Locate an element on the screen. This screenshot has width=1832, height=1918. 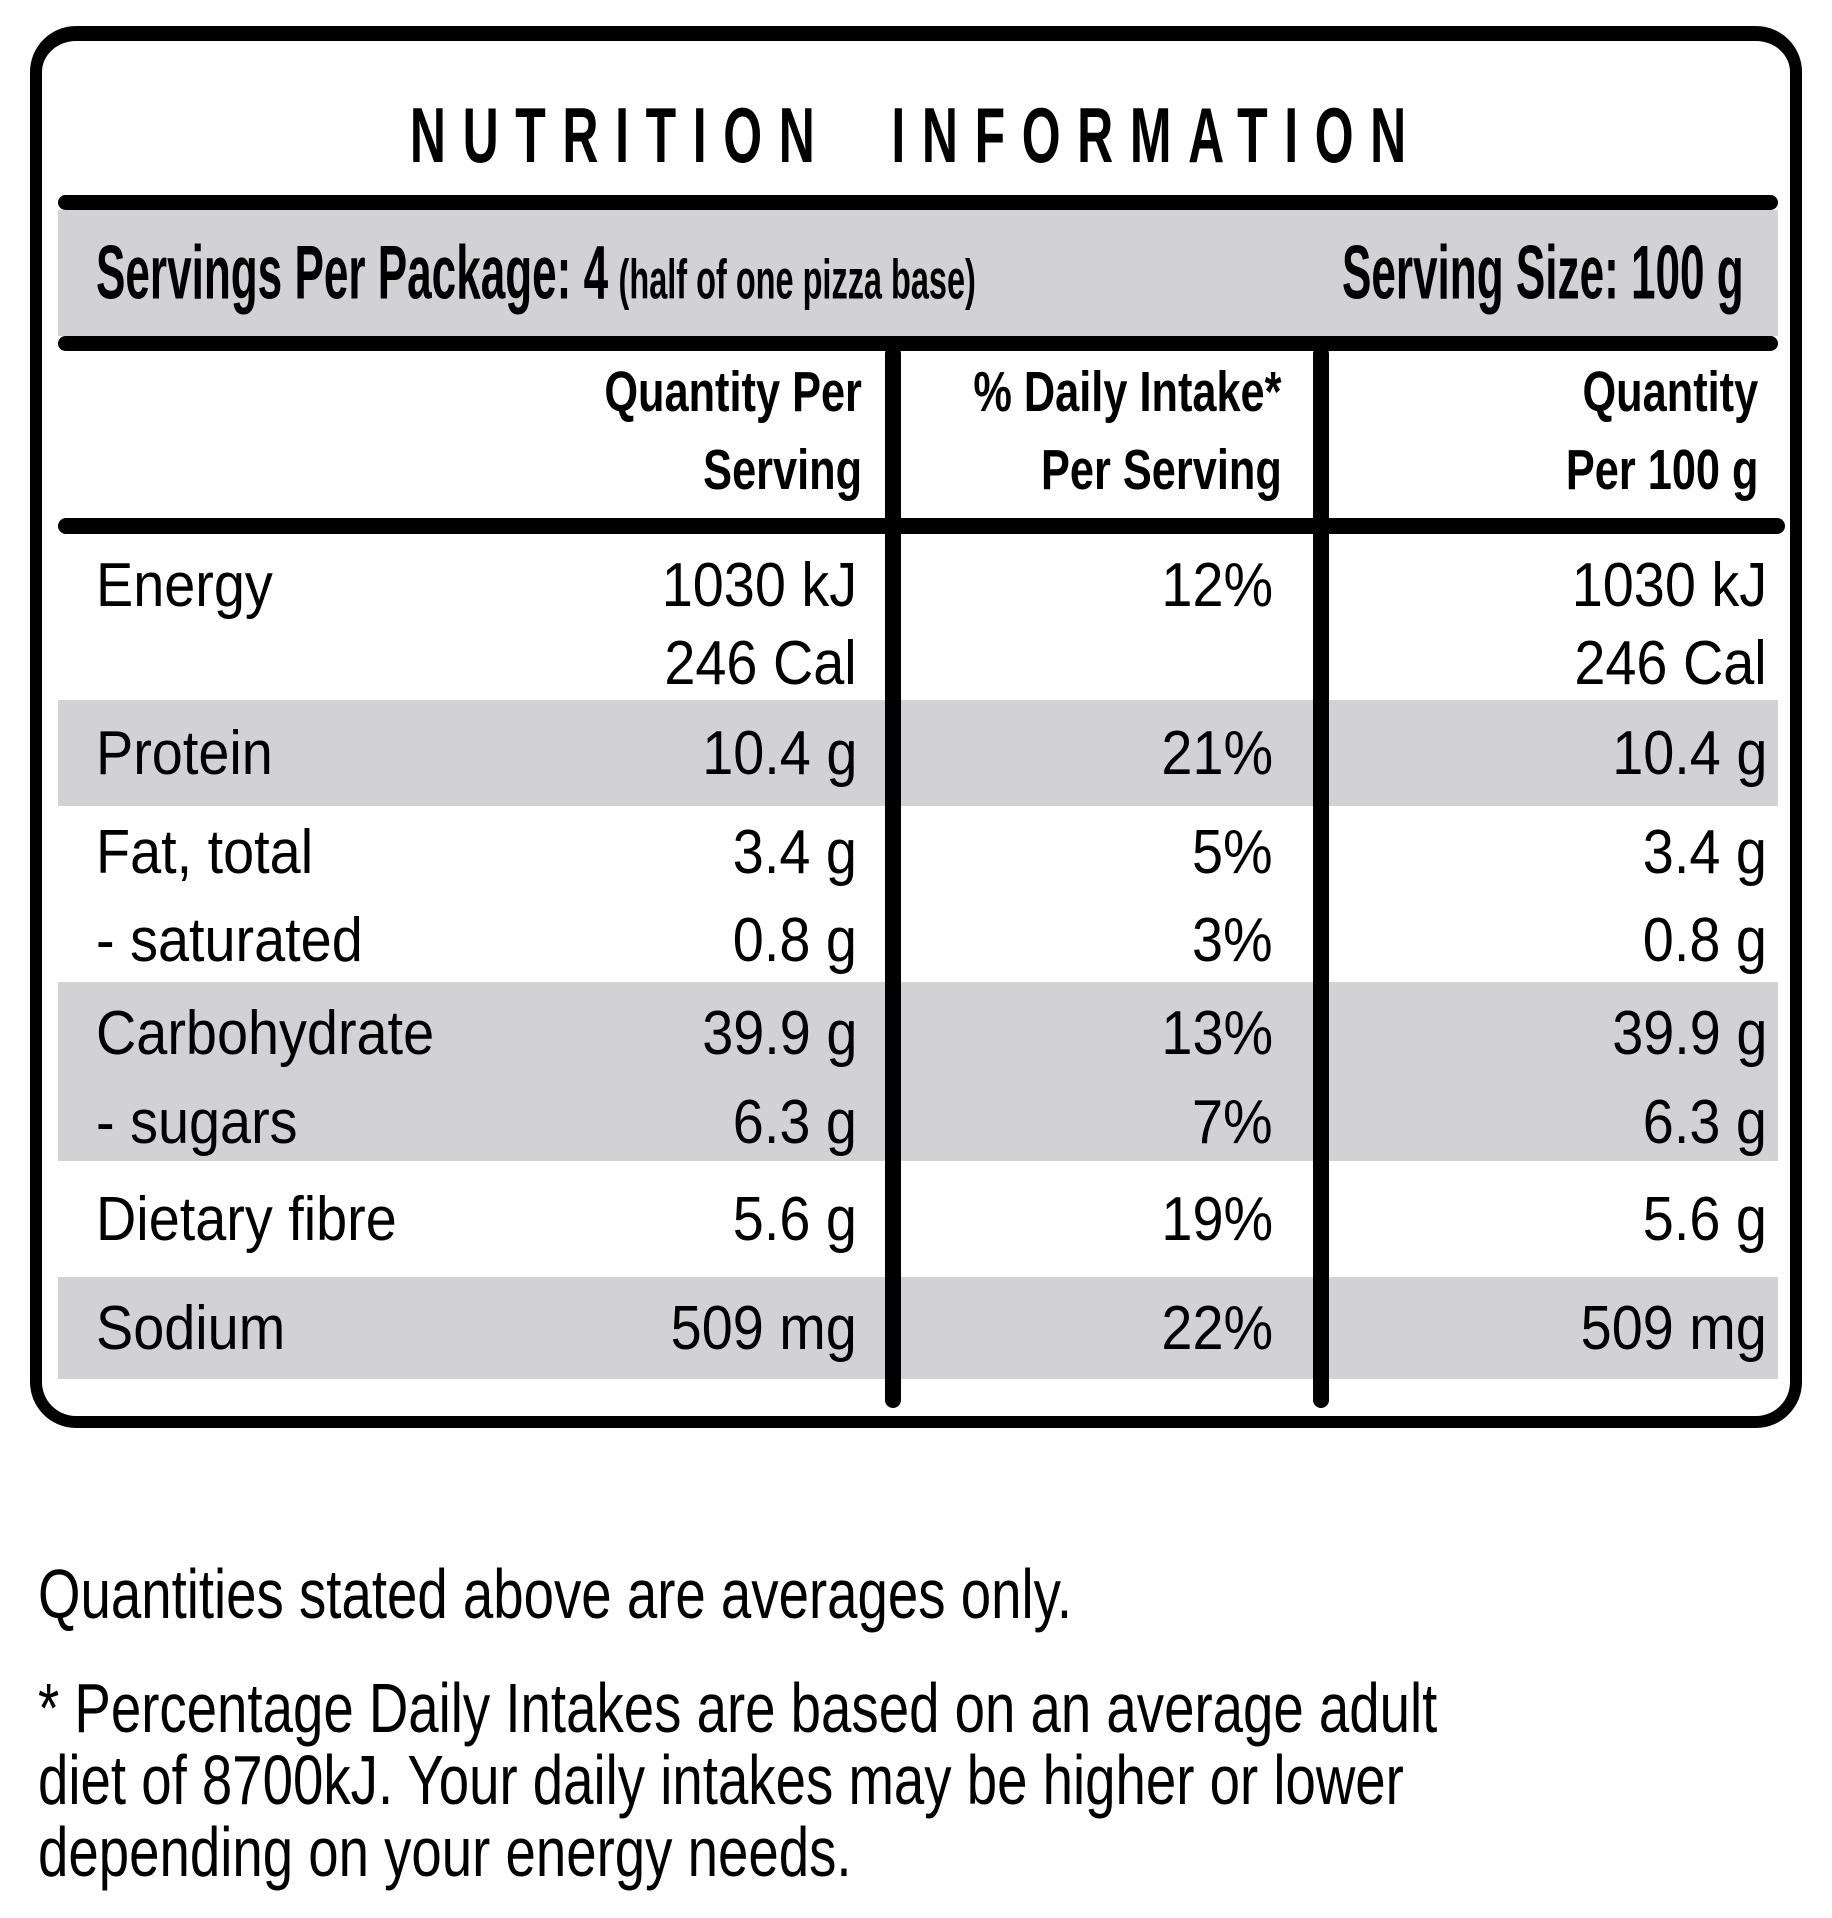
servings-per-package-label: Servings Per Package: 4 is located at coordinates (352, 273).